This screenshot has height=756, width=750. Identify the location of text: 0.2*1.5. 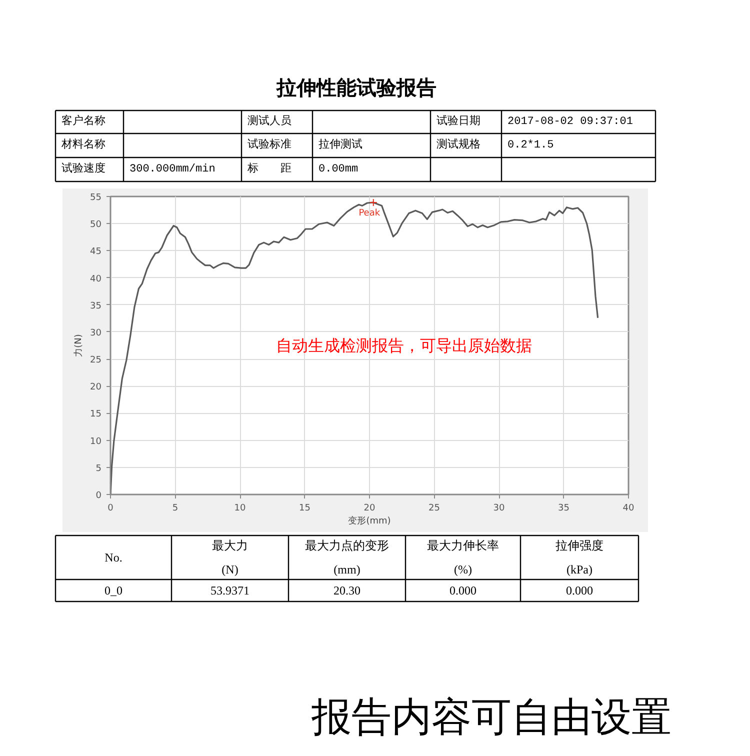
(531, 146).